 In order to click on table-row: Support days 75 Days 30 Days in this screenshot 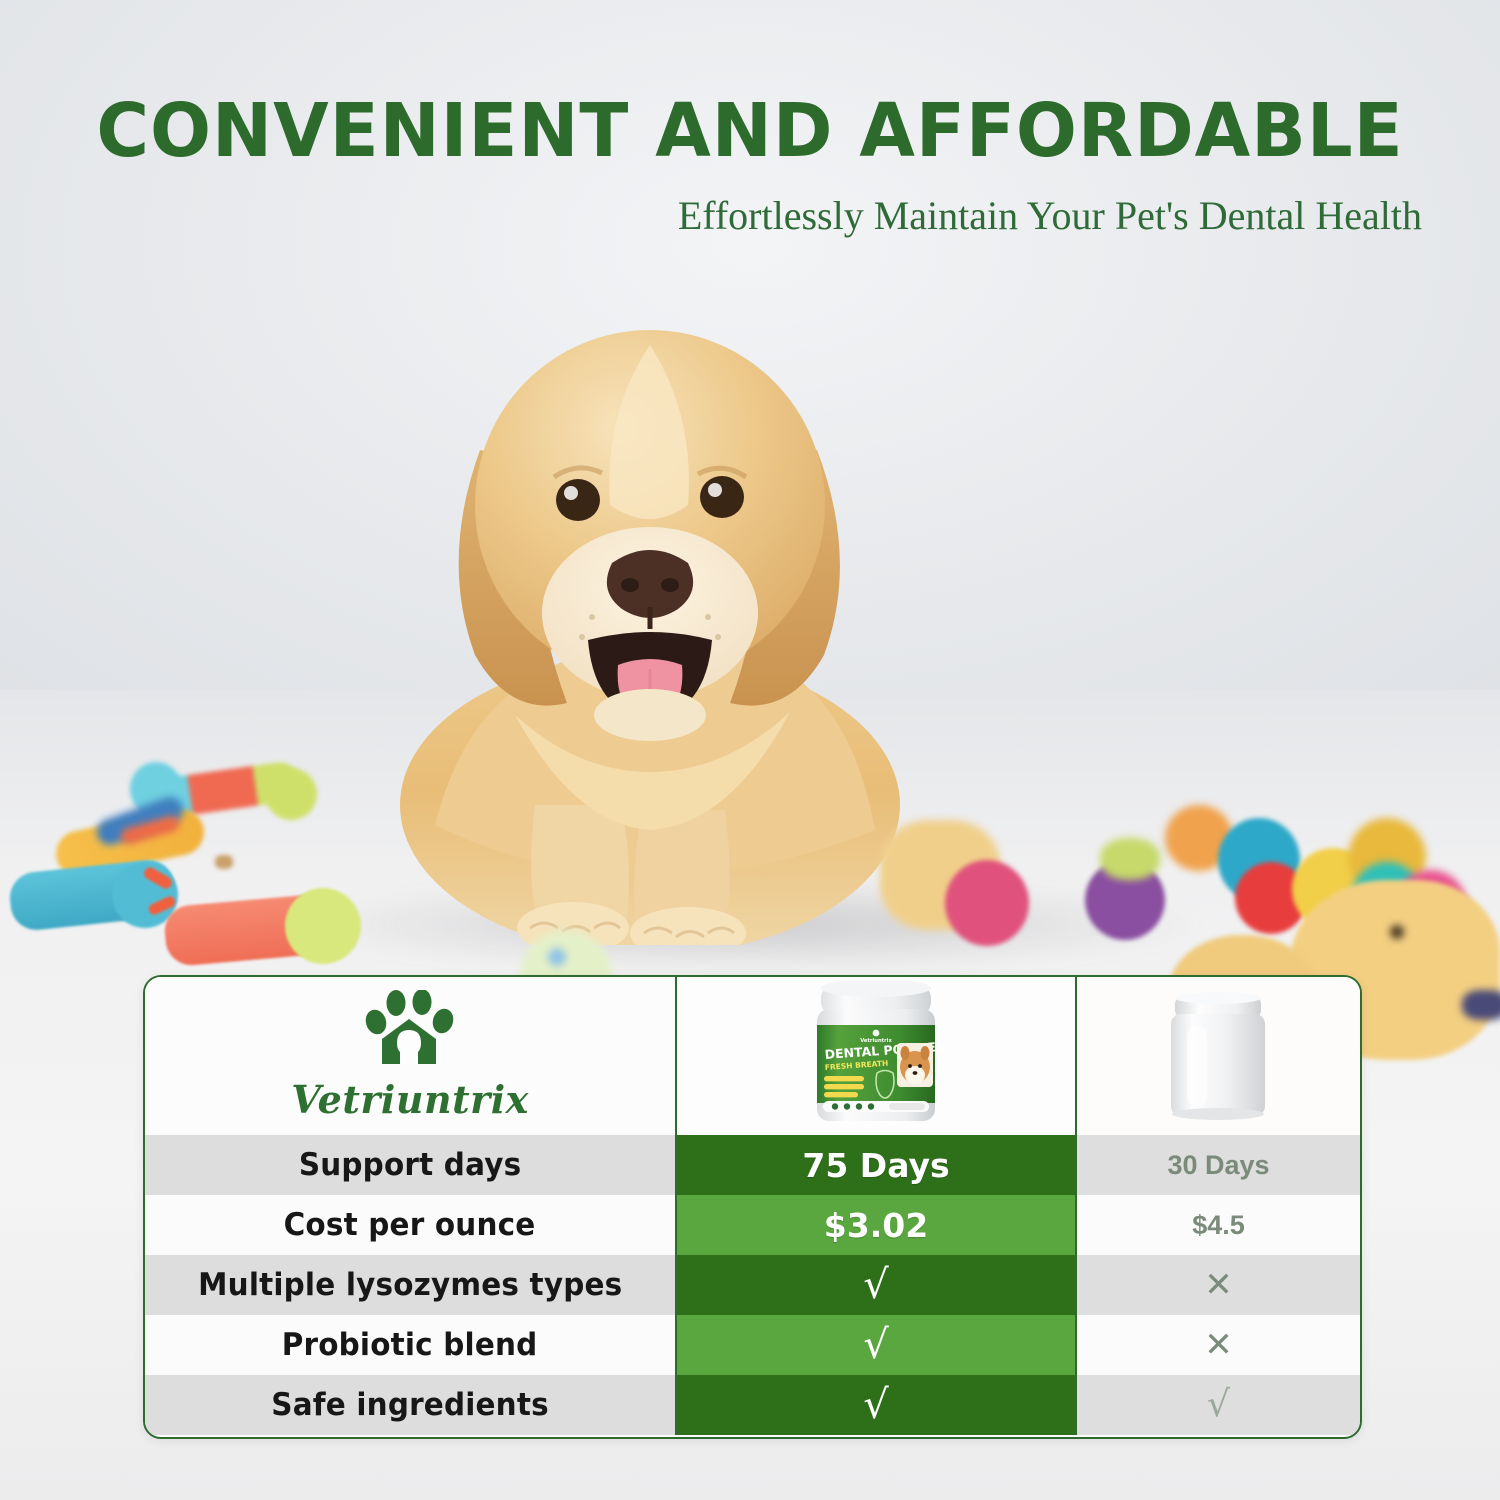, I will do `click(752, 1165)`.